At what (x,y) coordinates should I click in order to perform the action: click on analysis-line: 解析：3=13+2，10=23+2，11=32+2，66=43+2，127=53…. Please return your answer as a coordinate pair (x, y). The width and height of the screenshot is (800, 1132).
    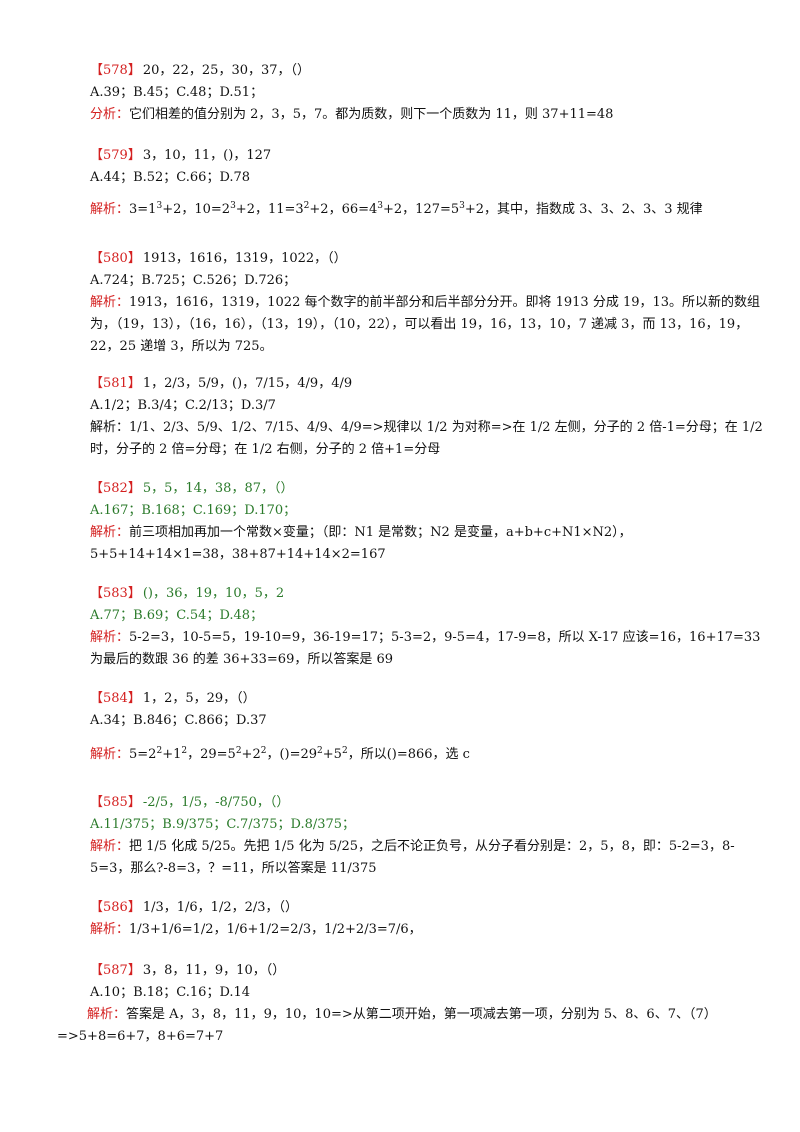
    Looking at the image, I should click on (430, 210).